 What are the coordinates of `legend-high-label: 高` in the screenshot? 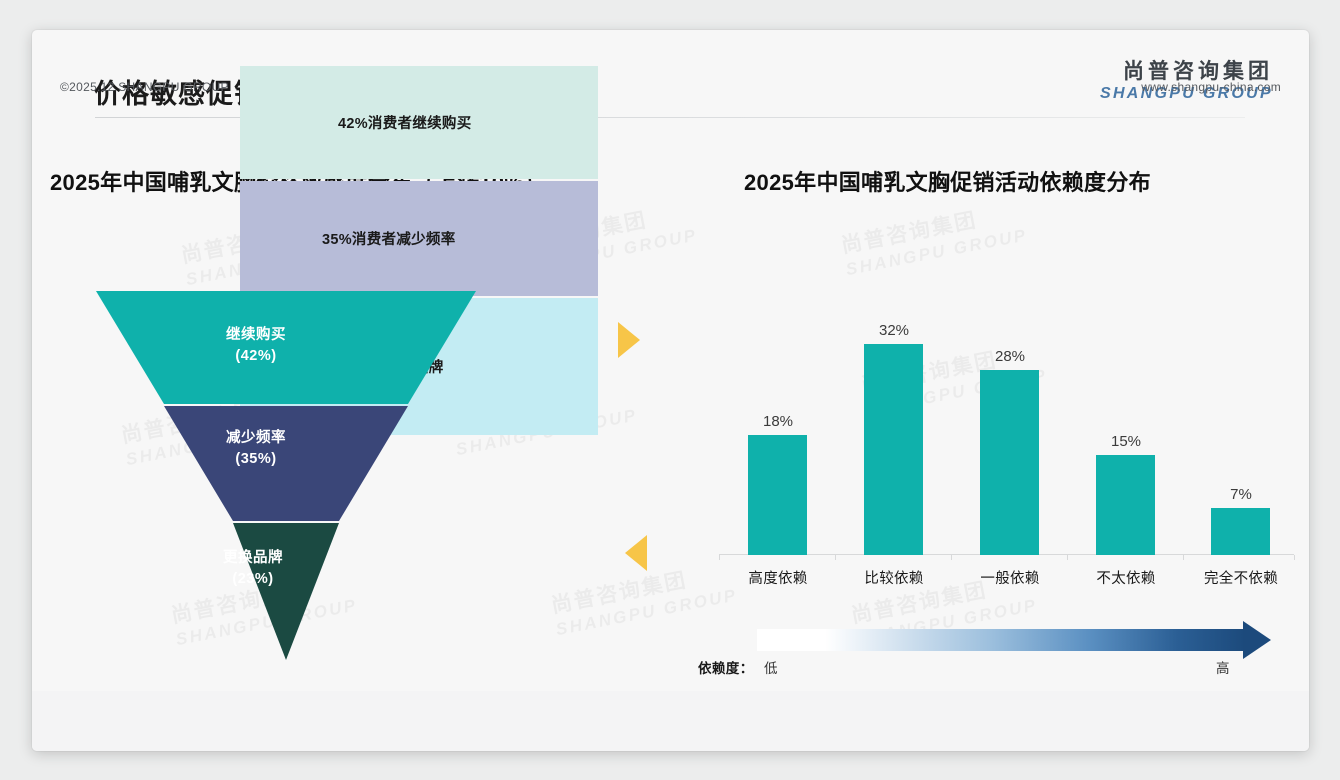 It's located at (1223, 668).